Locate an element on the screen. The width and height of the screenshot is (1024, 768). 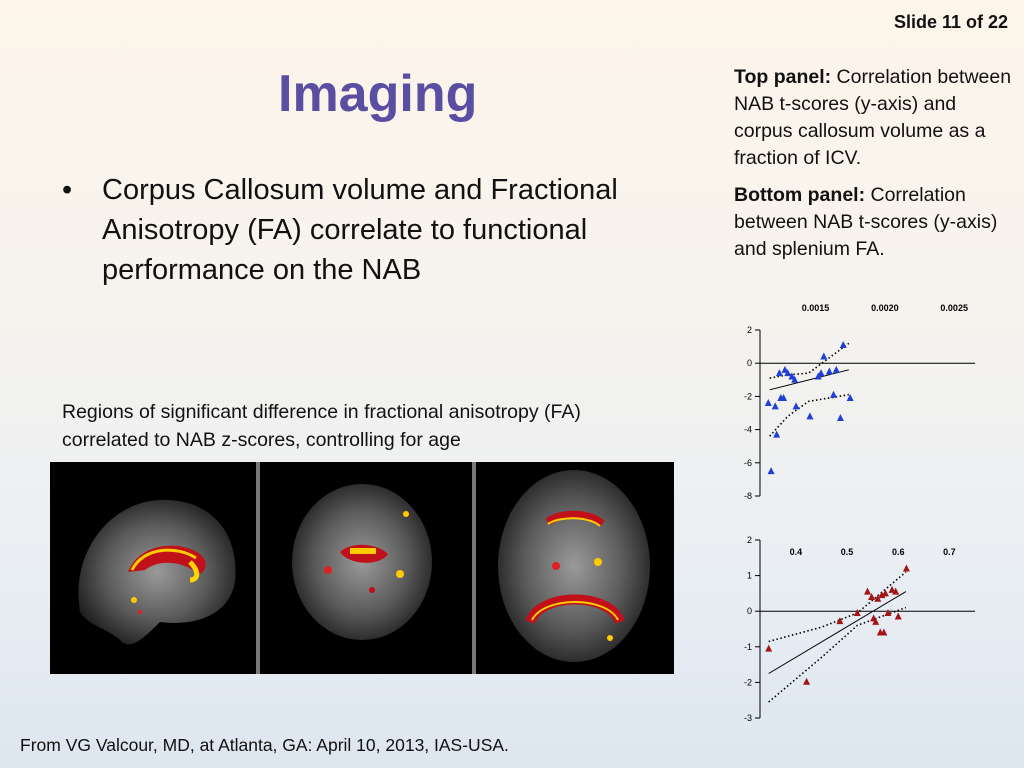
x-tick-label: 0.0020 is located at coordinates (885, 308).